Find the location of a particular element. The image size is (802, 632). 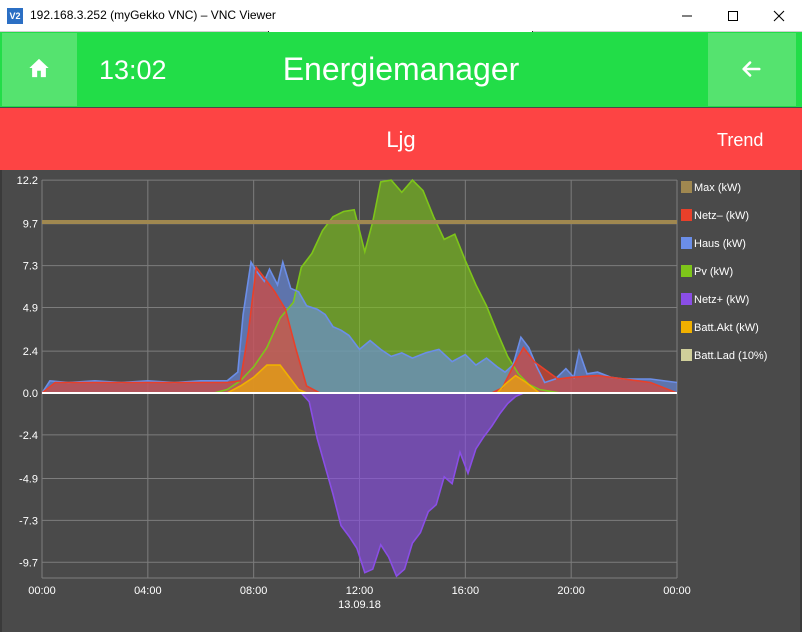

y-tick-label: -2.4 is located at coordinates (28, 436).